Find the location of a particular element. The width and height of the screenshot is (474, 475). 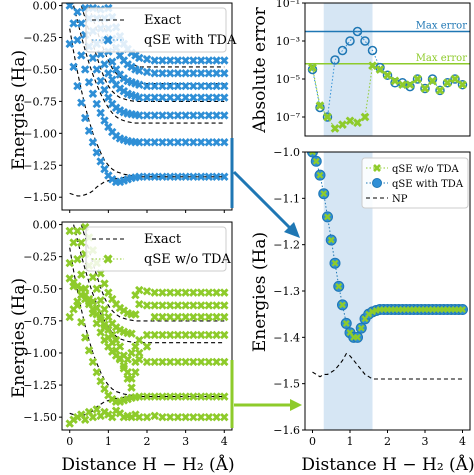

legend-label-qse: qSE with TDA is located at coordinates (190, 40).